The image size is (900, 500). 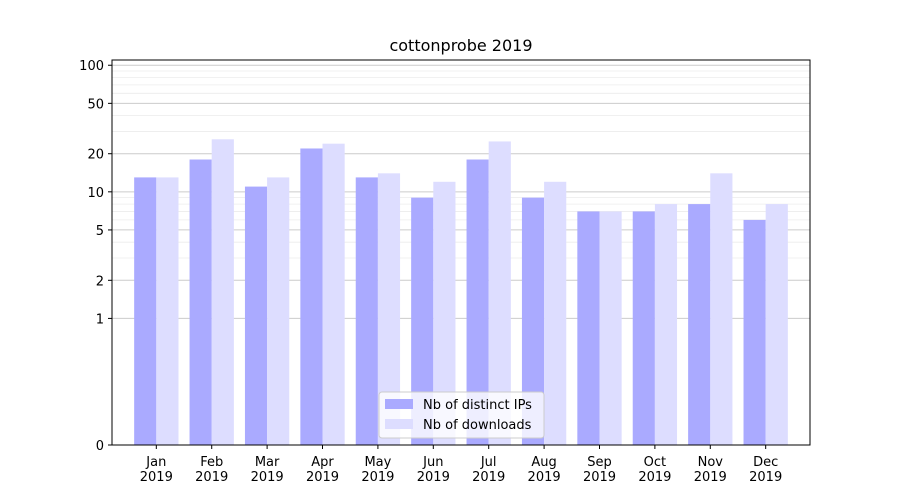 What do you see at coordinates (389, 309) in the screenshot?
I see `bar-downloads-may` at bounding box center [389, 309].